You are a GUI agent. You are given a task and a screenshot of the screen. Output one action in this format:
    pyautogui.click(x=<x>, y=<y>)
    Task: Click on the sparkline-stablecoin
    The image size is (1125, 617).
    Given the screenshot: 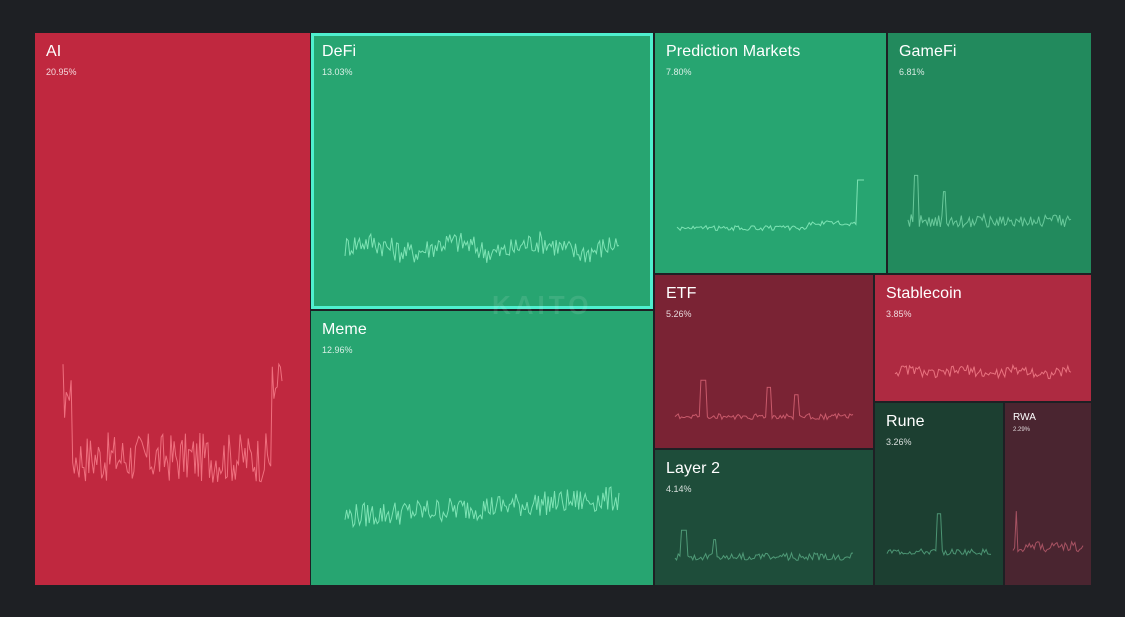 What is the action you would take?
    pyautogui.click(x=983, y=371)
    